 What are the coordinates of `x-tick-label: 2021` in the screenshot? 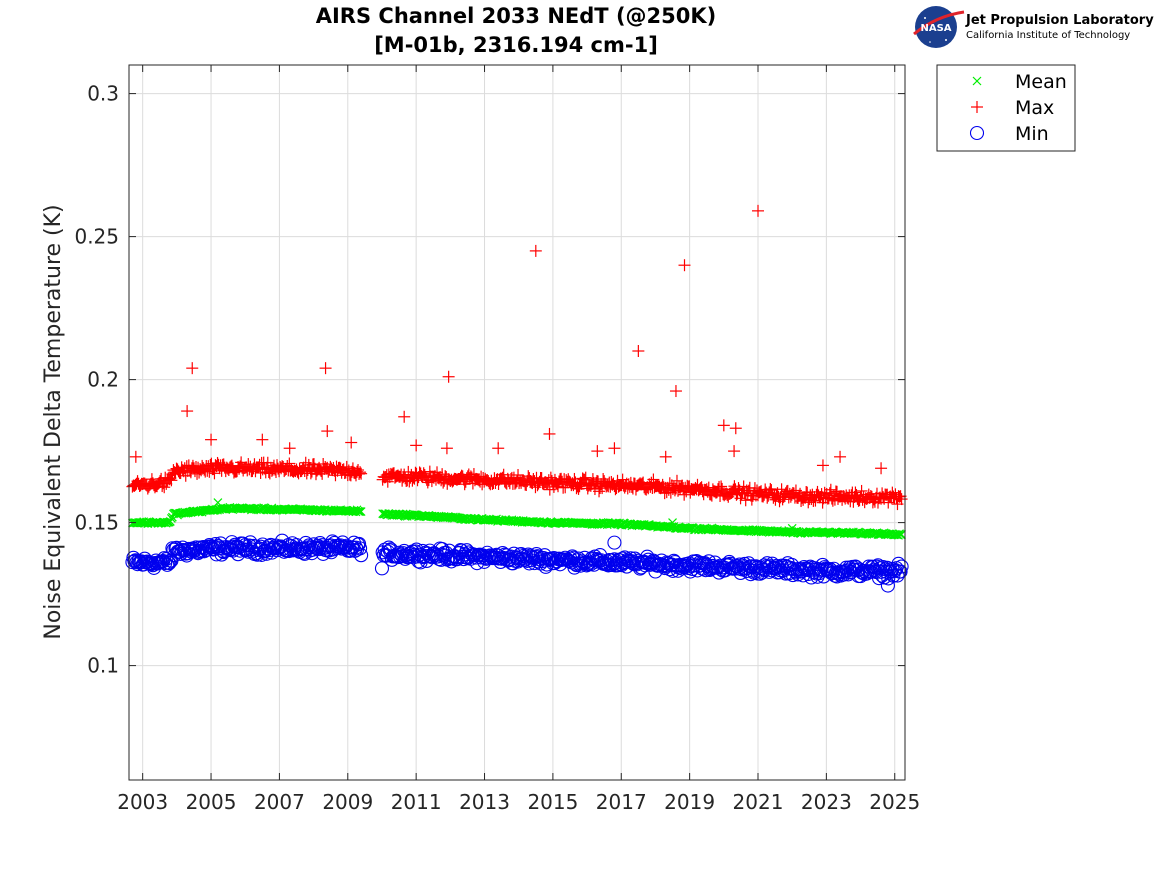 It's located at (758, 802).